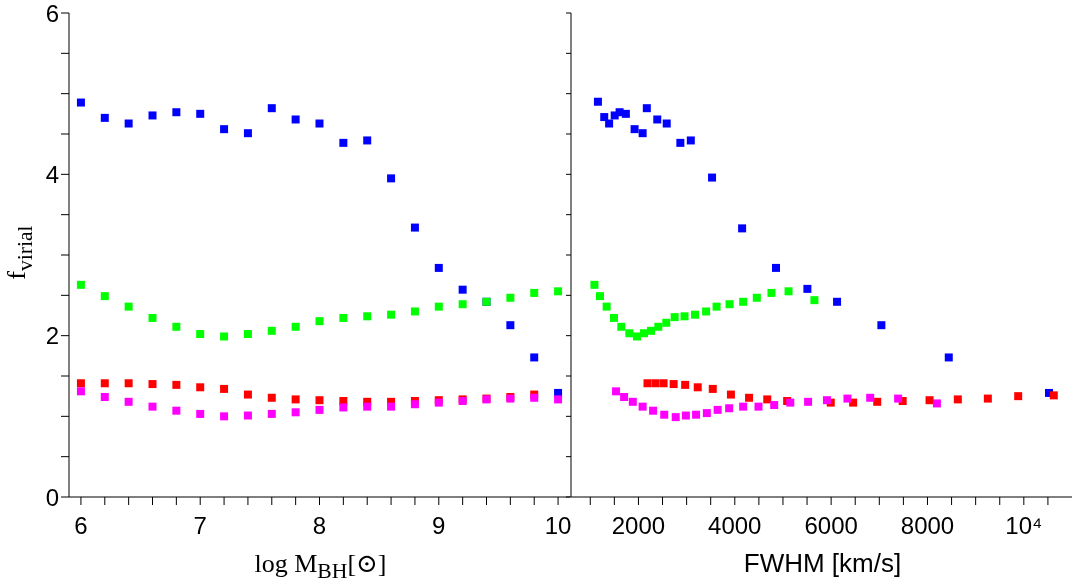 The image size is (1074, 588). What do you see at coordinates (735, 526) in the screenshot?
I see `x-tick-label: 4000` at bounding box center [735, 526].